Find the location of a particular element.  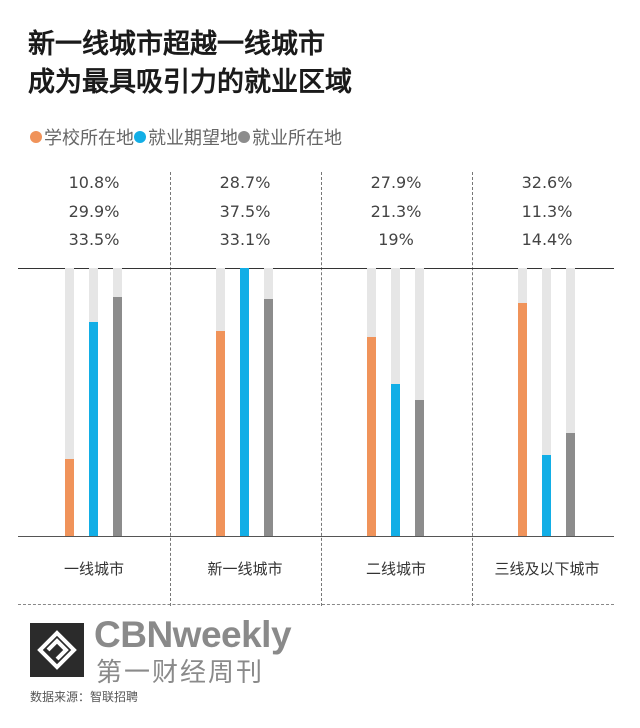

brand-name: CBNweekly is located at coordinates (193, 634).